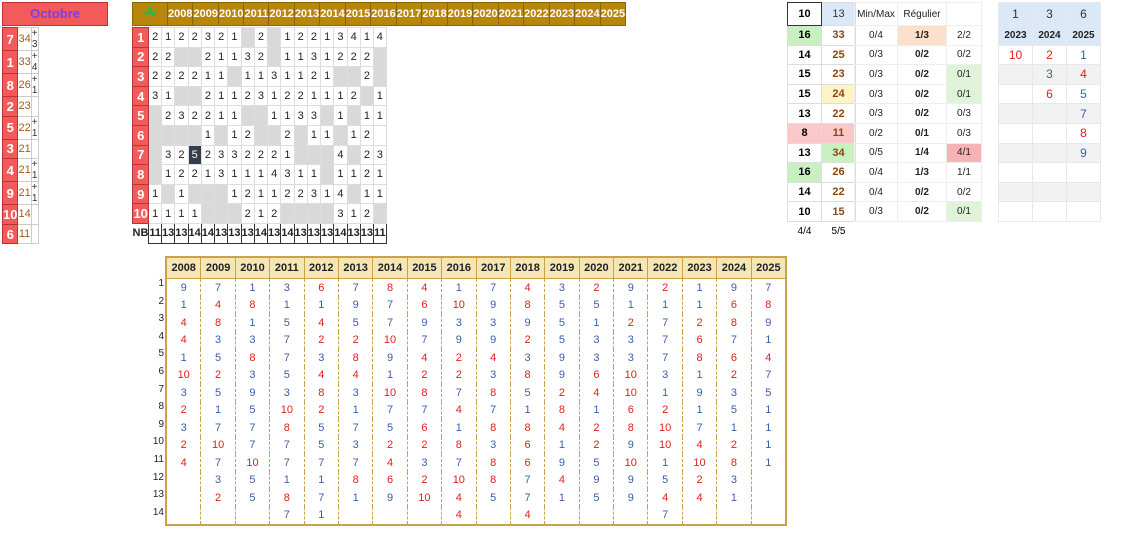 This screenshot has height=535, width=1139. I want to click on bottom-year-cell: 2019, so click(562, 267).